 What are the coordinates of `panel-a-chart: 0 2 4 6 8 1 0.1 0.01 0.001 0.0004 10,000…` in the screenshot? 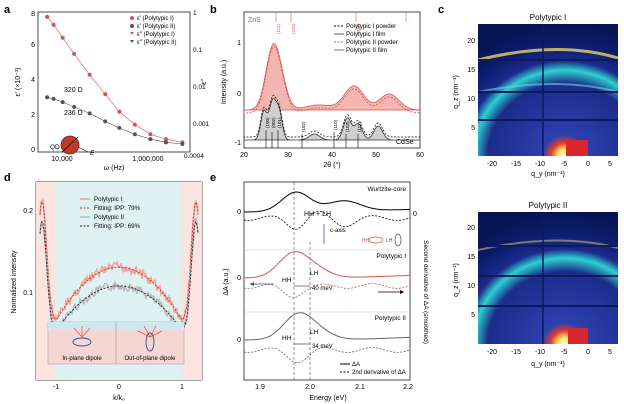 It's located at (112, 91).